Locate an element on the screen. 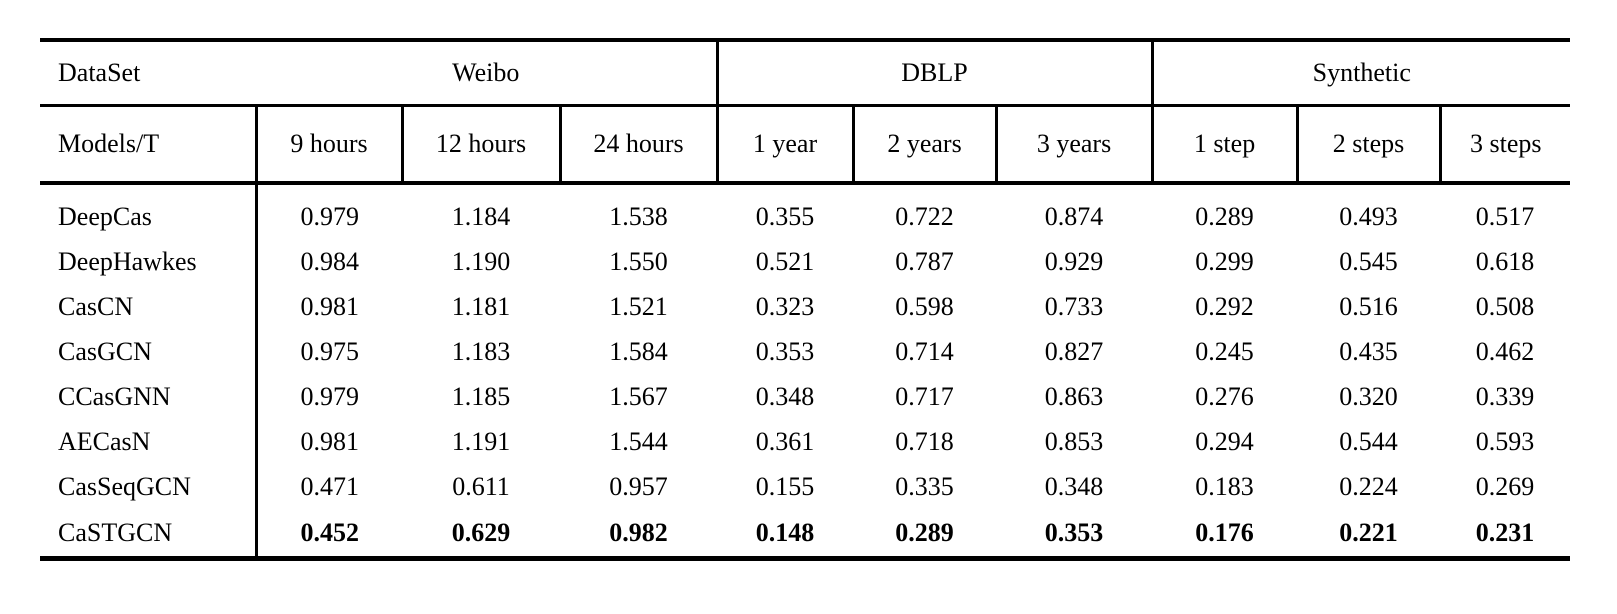  value-cell: 0.853 is located at coordinates (1074, 441).